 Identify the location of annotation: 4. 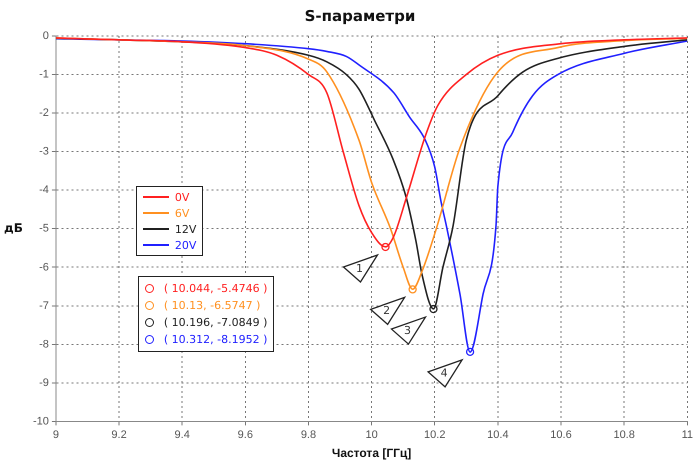
(444, 373).